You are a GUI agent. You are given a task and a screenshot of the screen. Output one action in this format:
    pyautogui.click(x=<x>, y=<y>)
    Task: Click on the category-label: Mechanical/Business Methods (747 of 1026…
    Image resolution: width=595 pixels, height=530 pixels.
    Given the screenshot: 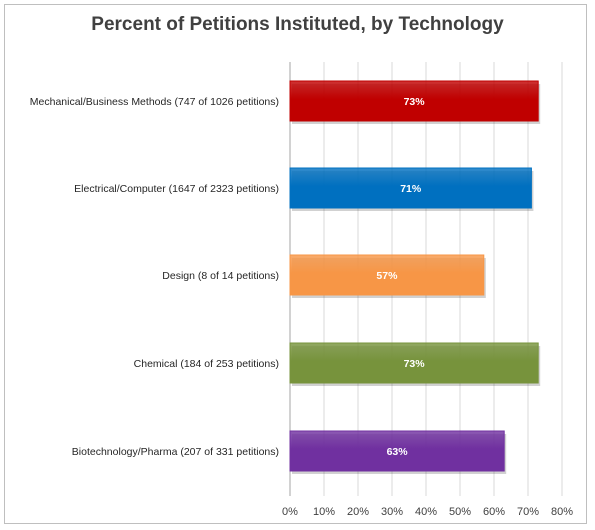 What is the action you would take?
    pyautogui.click(x=154, y=102)
    